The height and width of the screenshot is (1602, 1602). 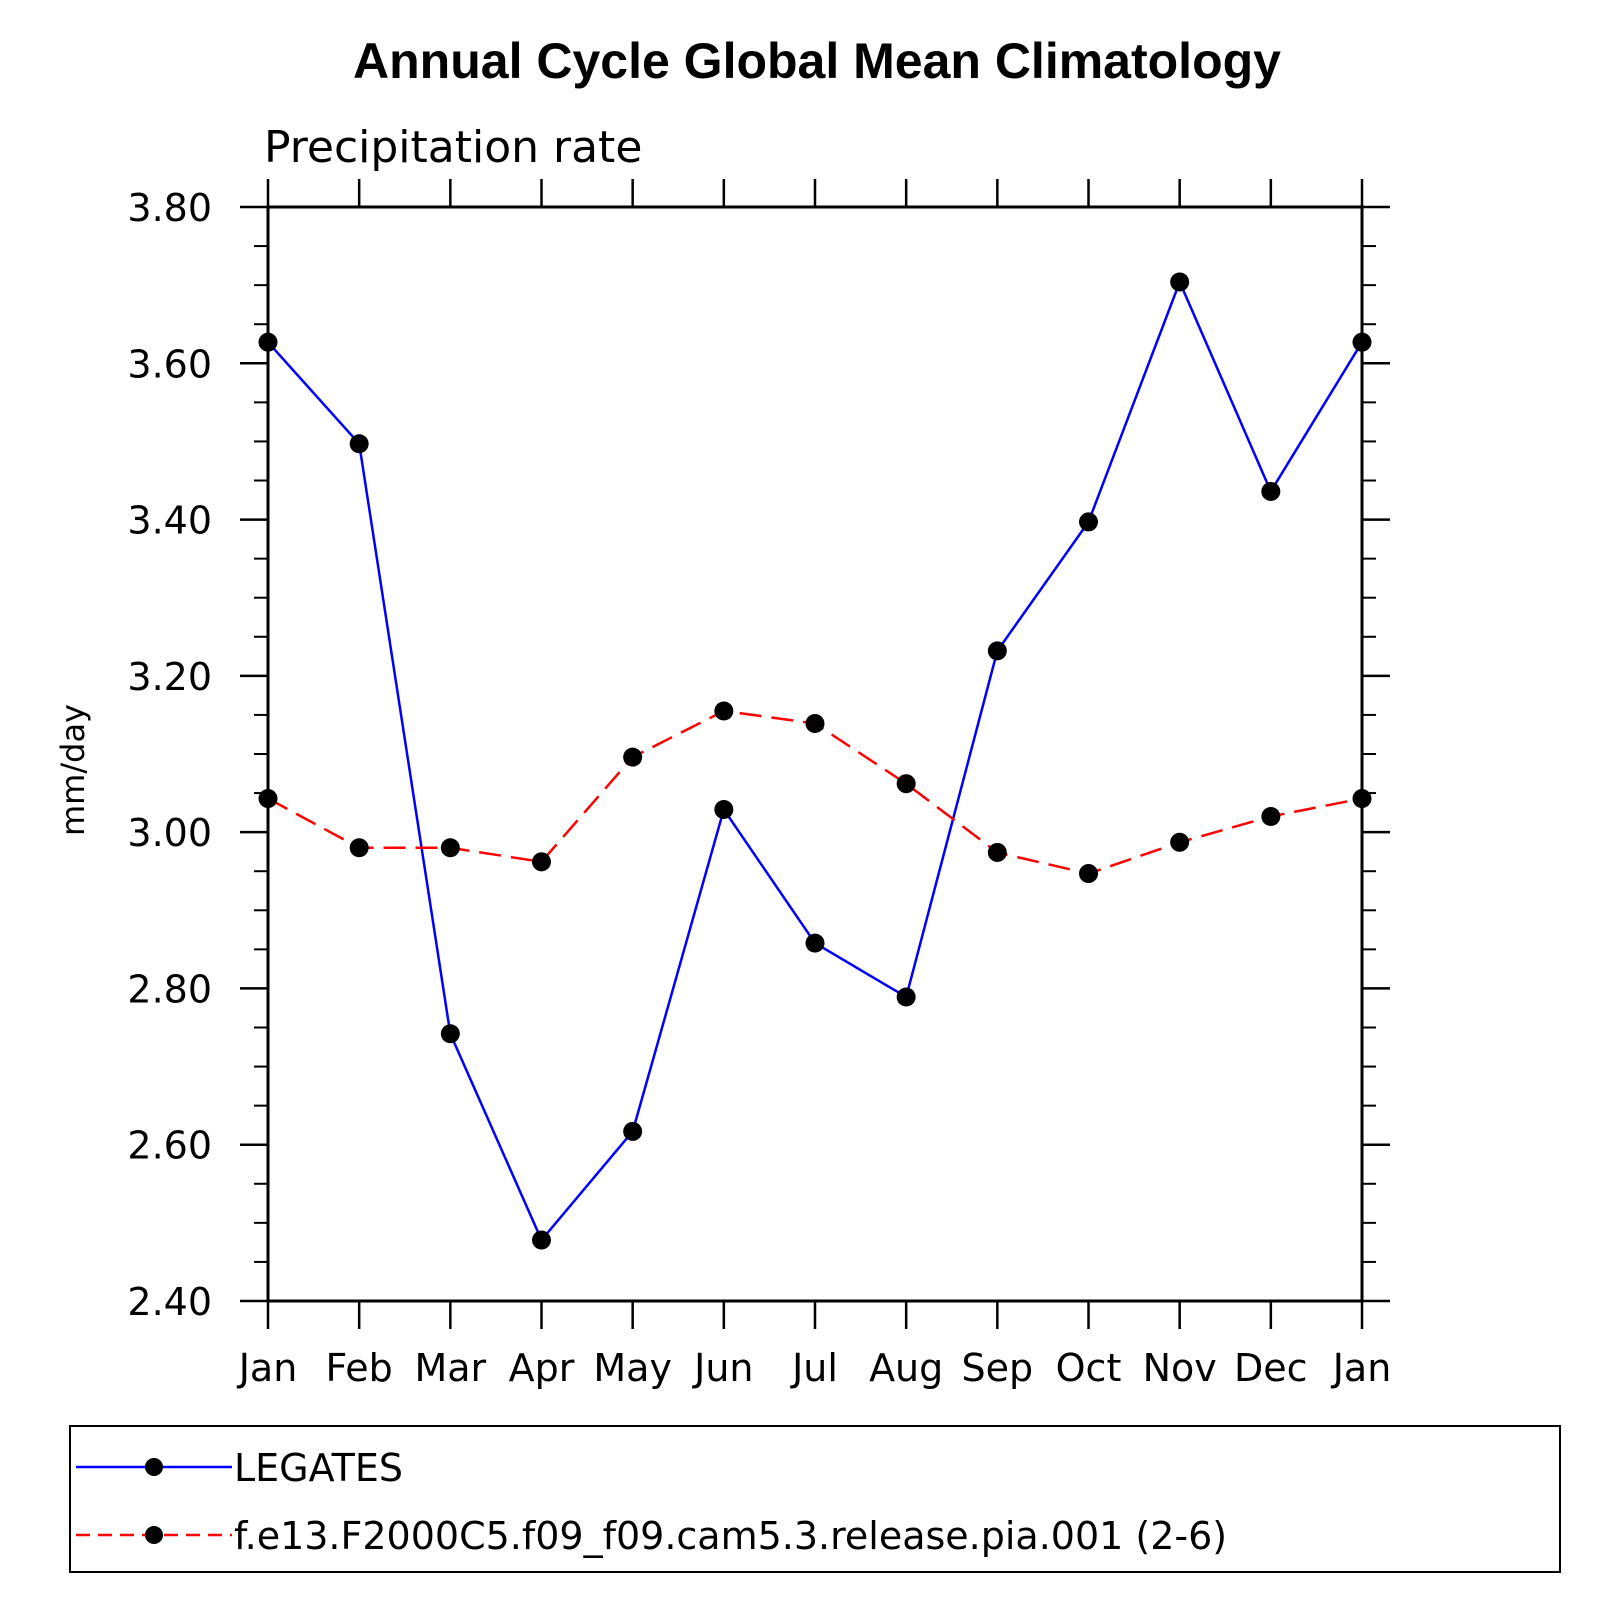 I want to click on x-tick-label: Jul, so click(x=814, y=1368).